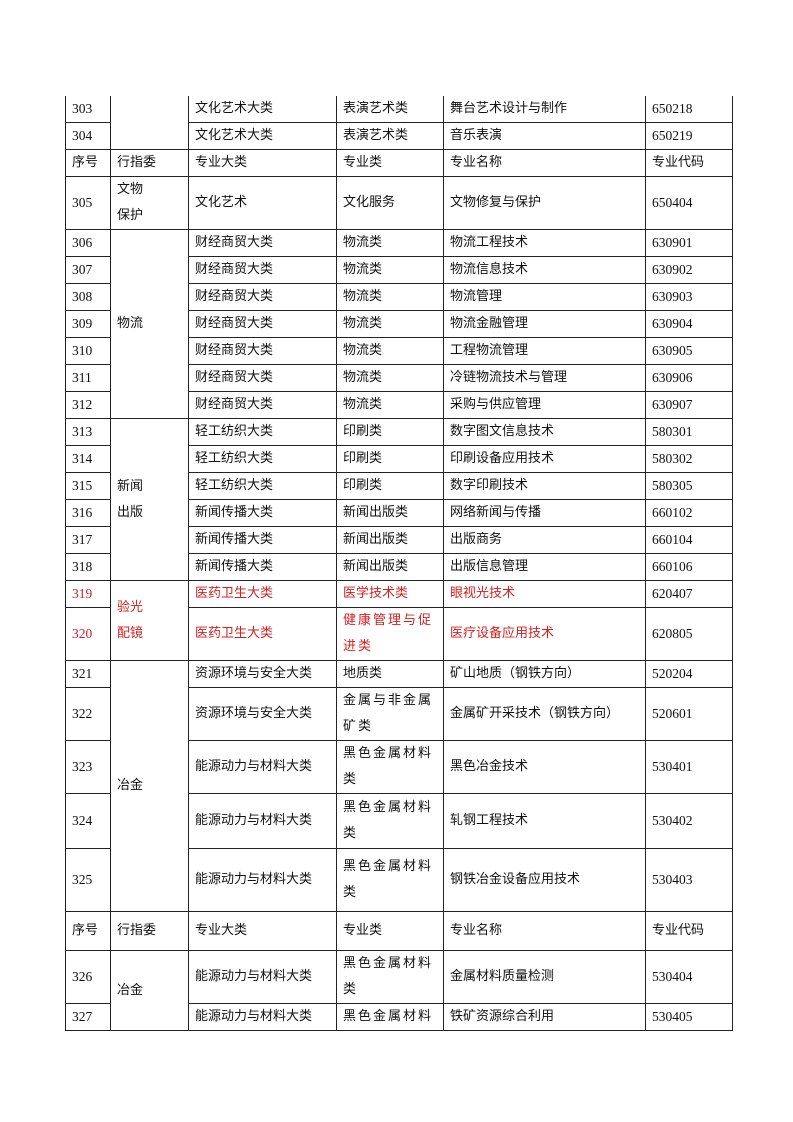  What do you see at coordinates (149, 203) in the screenshot?
I see `committee-cell: 文物 保护` at bounding box center [149, 203].